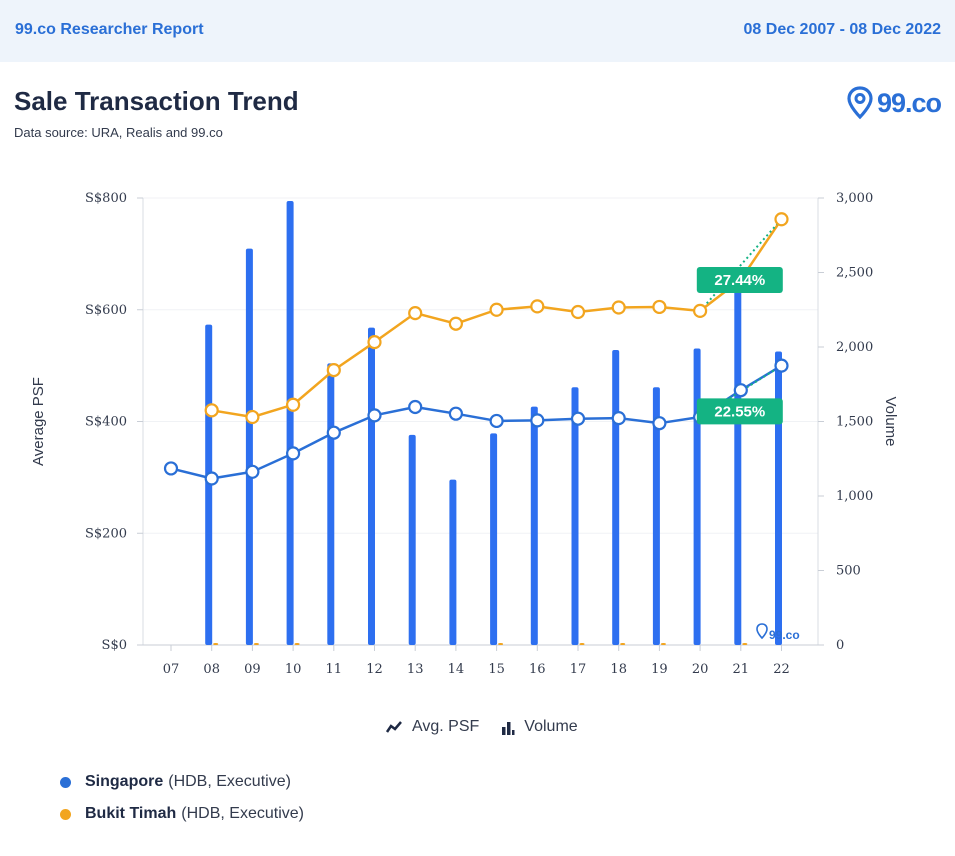 Image resolution: width=955 pixels, height=856 pixels. What do you see at coordinates (242, 813) in the screenshot?
I see `legend-detail: (HDB, Executive)` at bounding box center [242, 813].